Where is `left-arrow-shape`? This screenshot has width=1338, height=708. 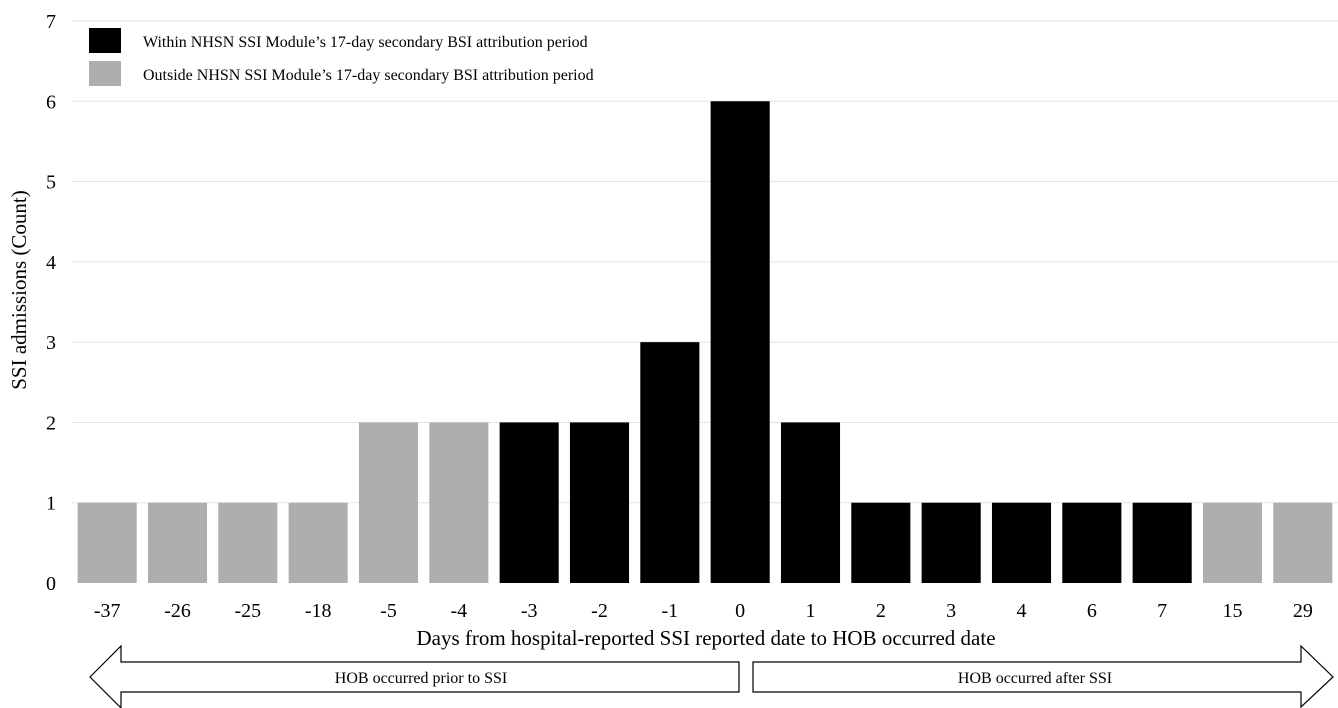 left-arrow-shape is located at coordinates (414, 676).